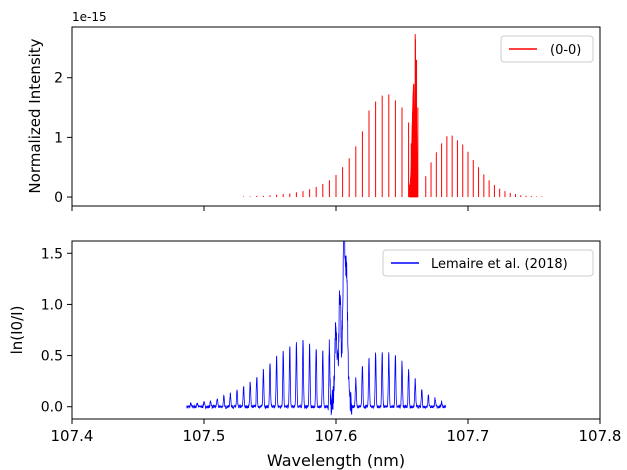  Describe the element at coordinates (52, 305) in the screenshot. I see `bottom-ytick-label: 1.0` at that location.